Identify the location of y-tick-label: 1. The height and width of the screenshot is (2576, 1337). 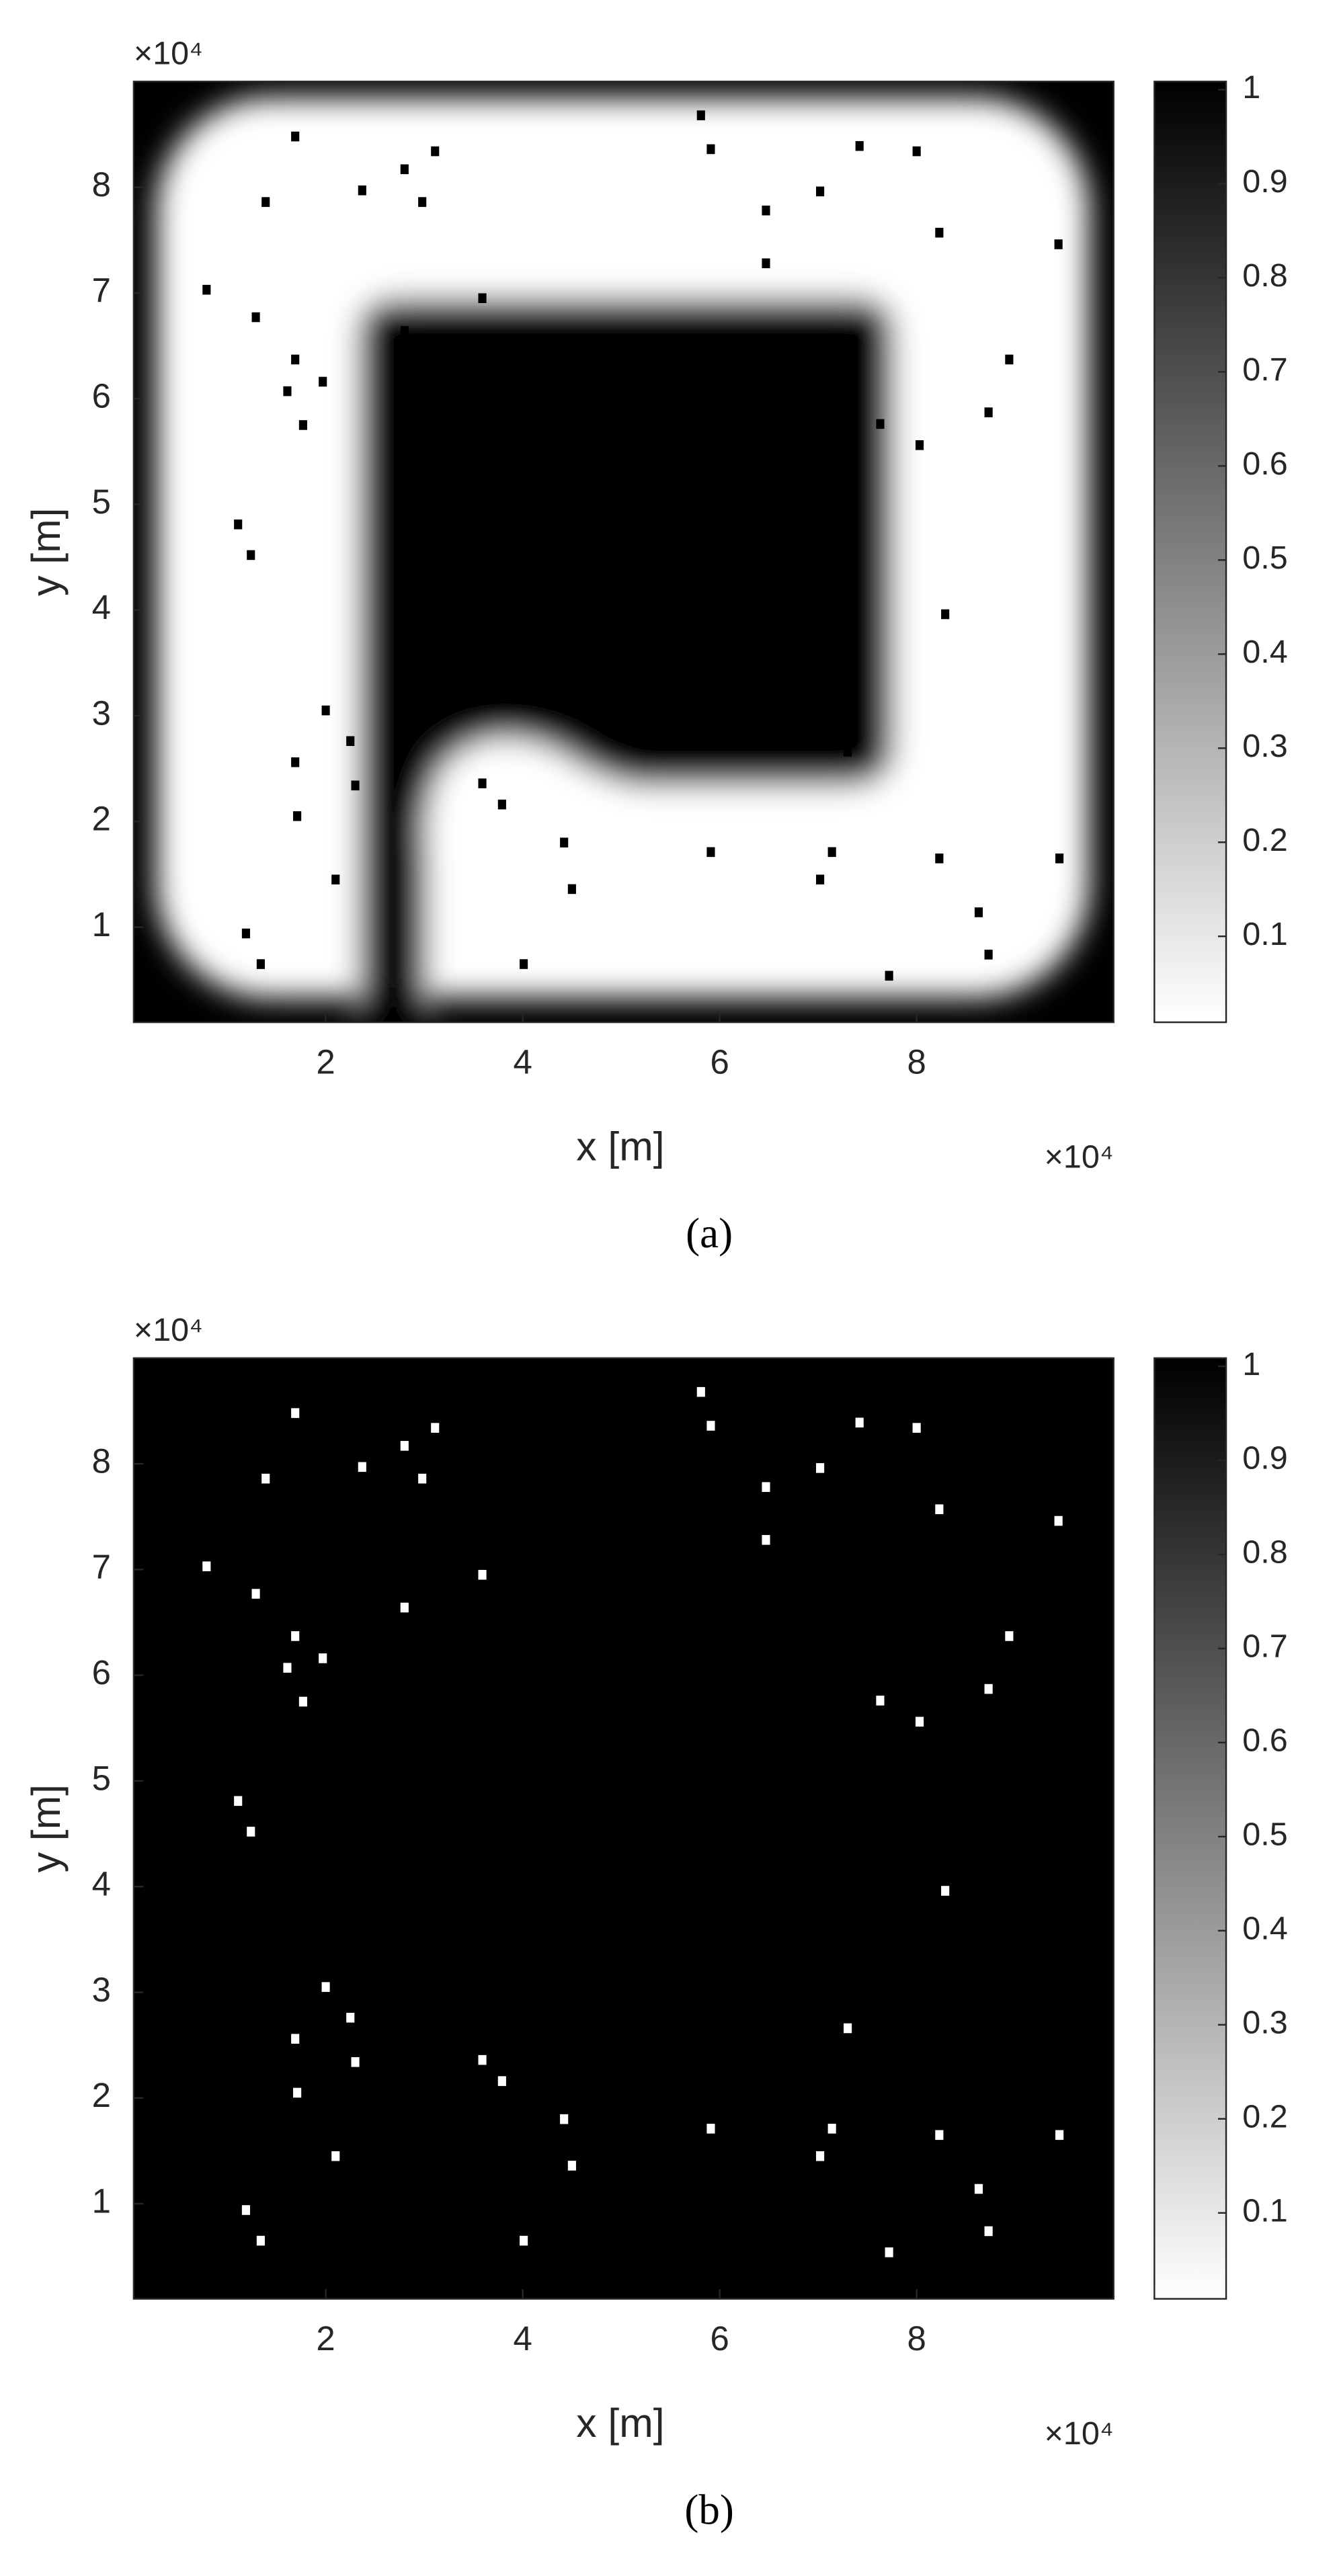
(102, 2201).